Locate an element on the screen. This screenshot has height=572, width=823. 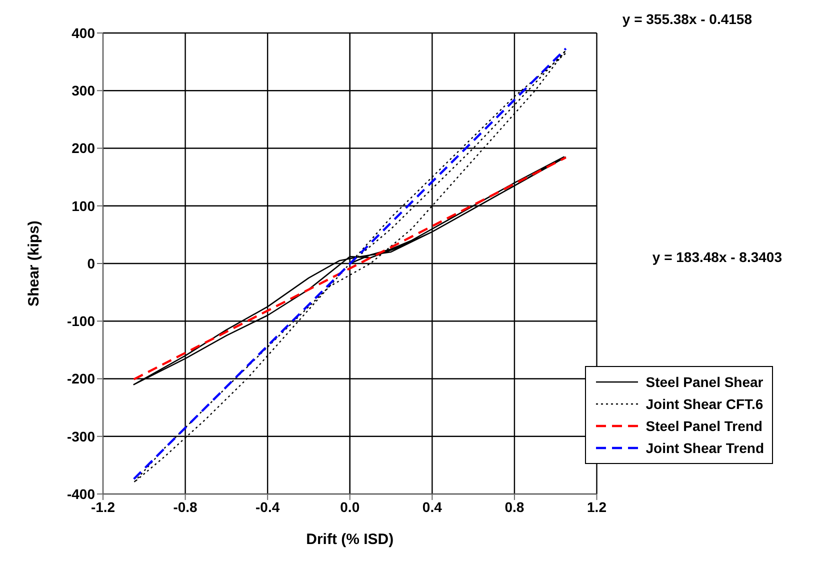
legend-label: Steel Panel Trend is located at coordinates (704, 426).